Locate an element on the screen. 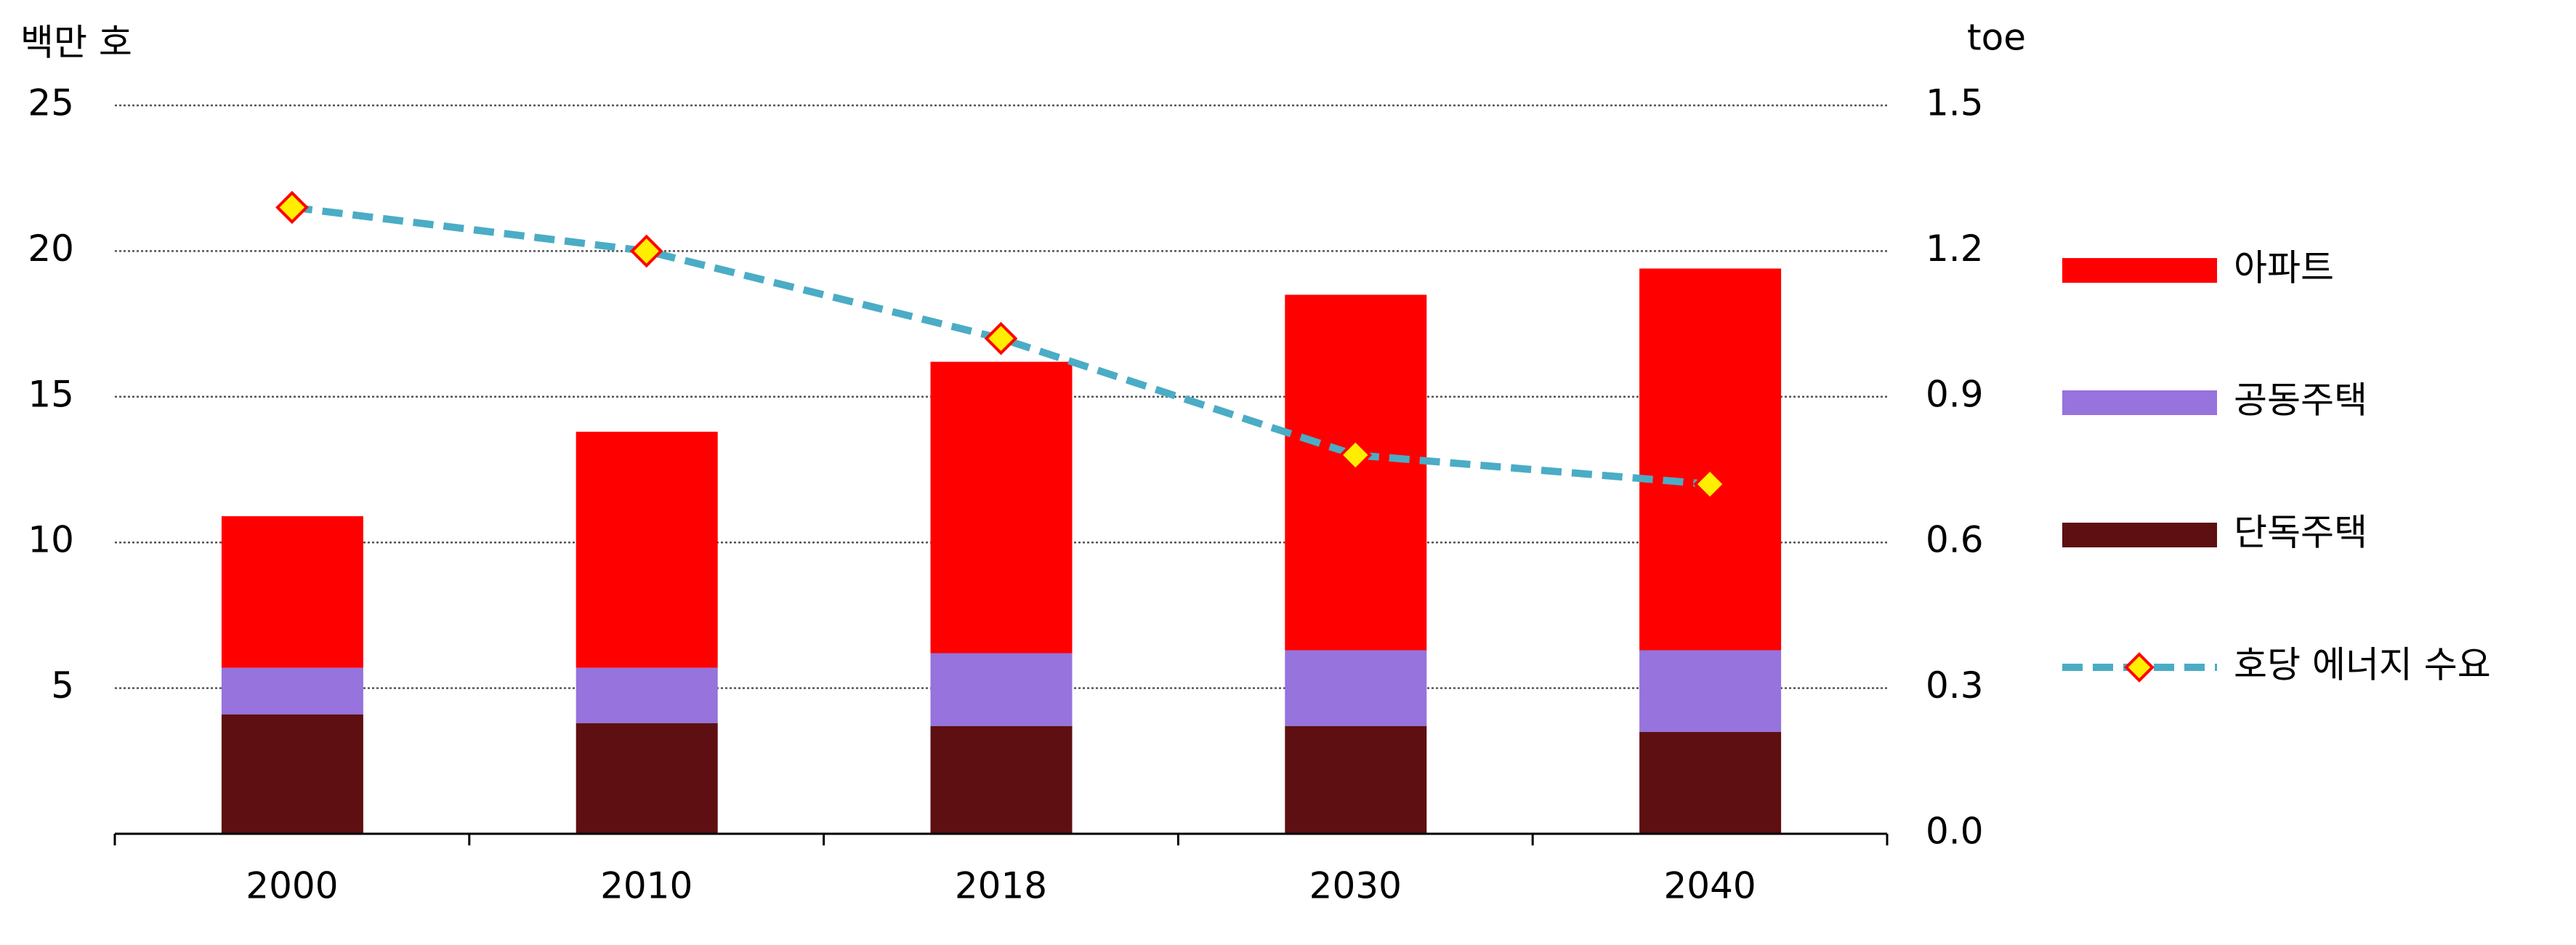  y2-tick-label: 1.2 is located at coordinates (1955, 249).